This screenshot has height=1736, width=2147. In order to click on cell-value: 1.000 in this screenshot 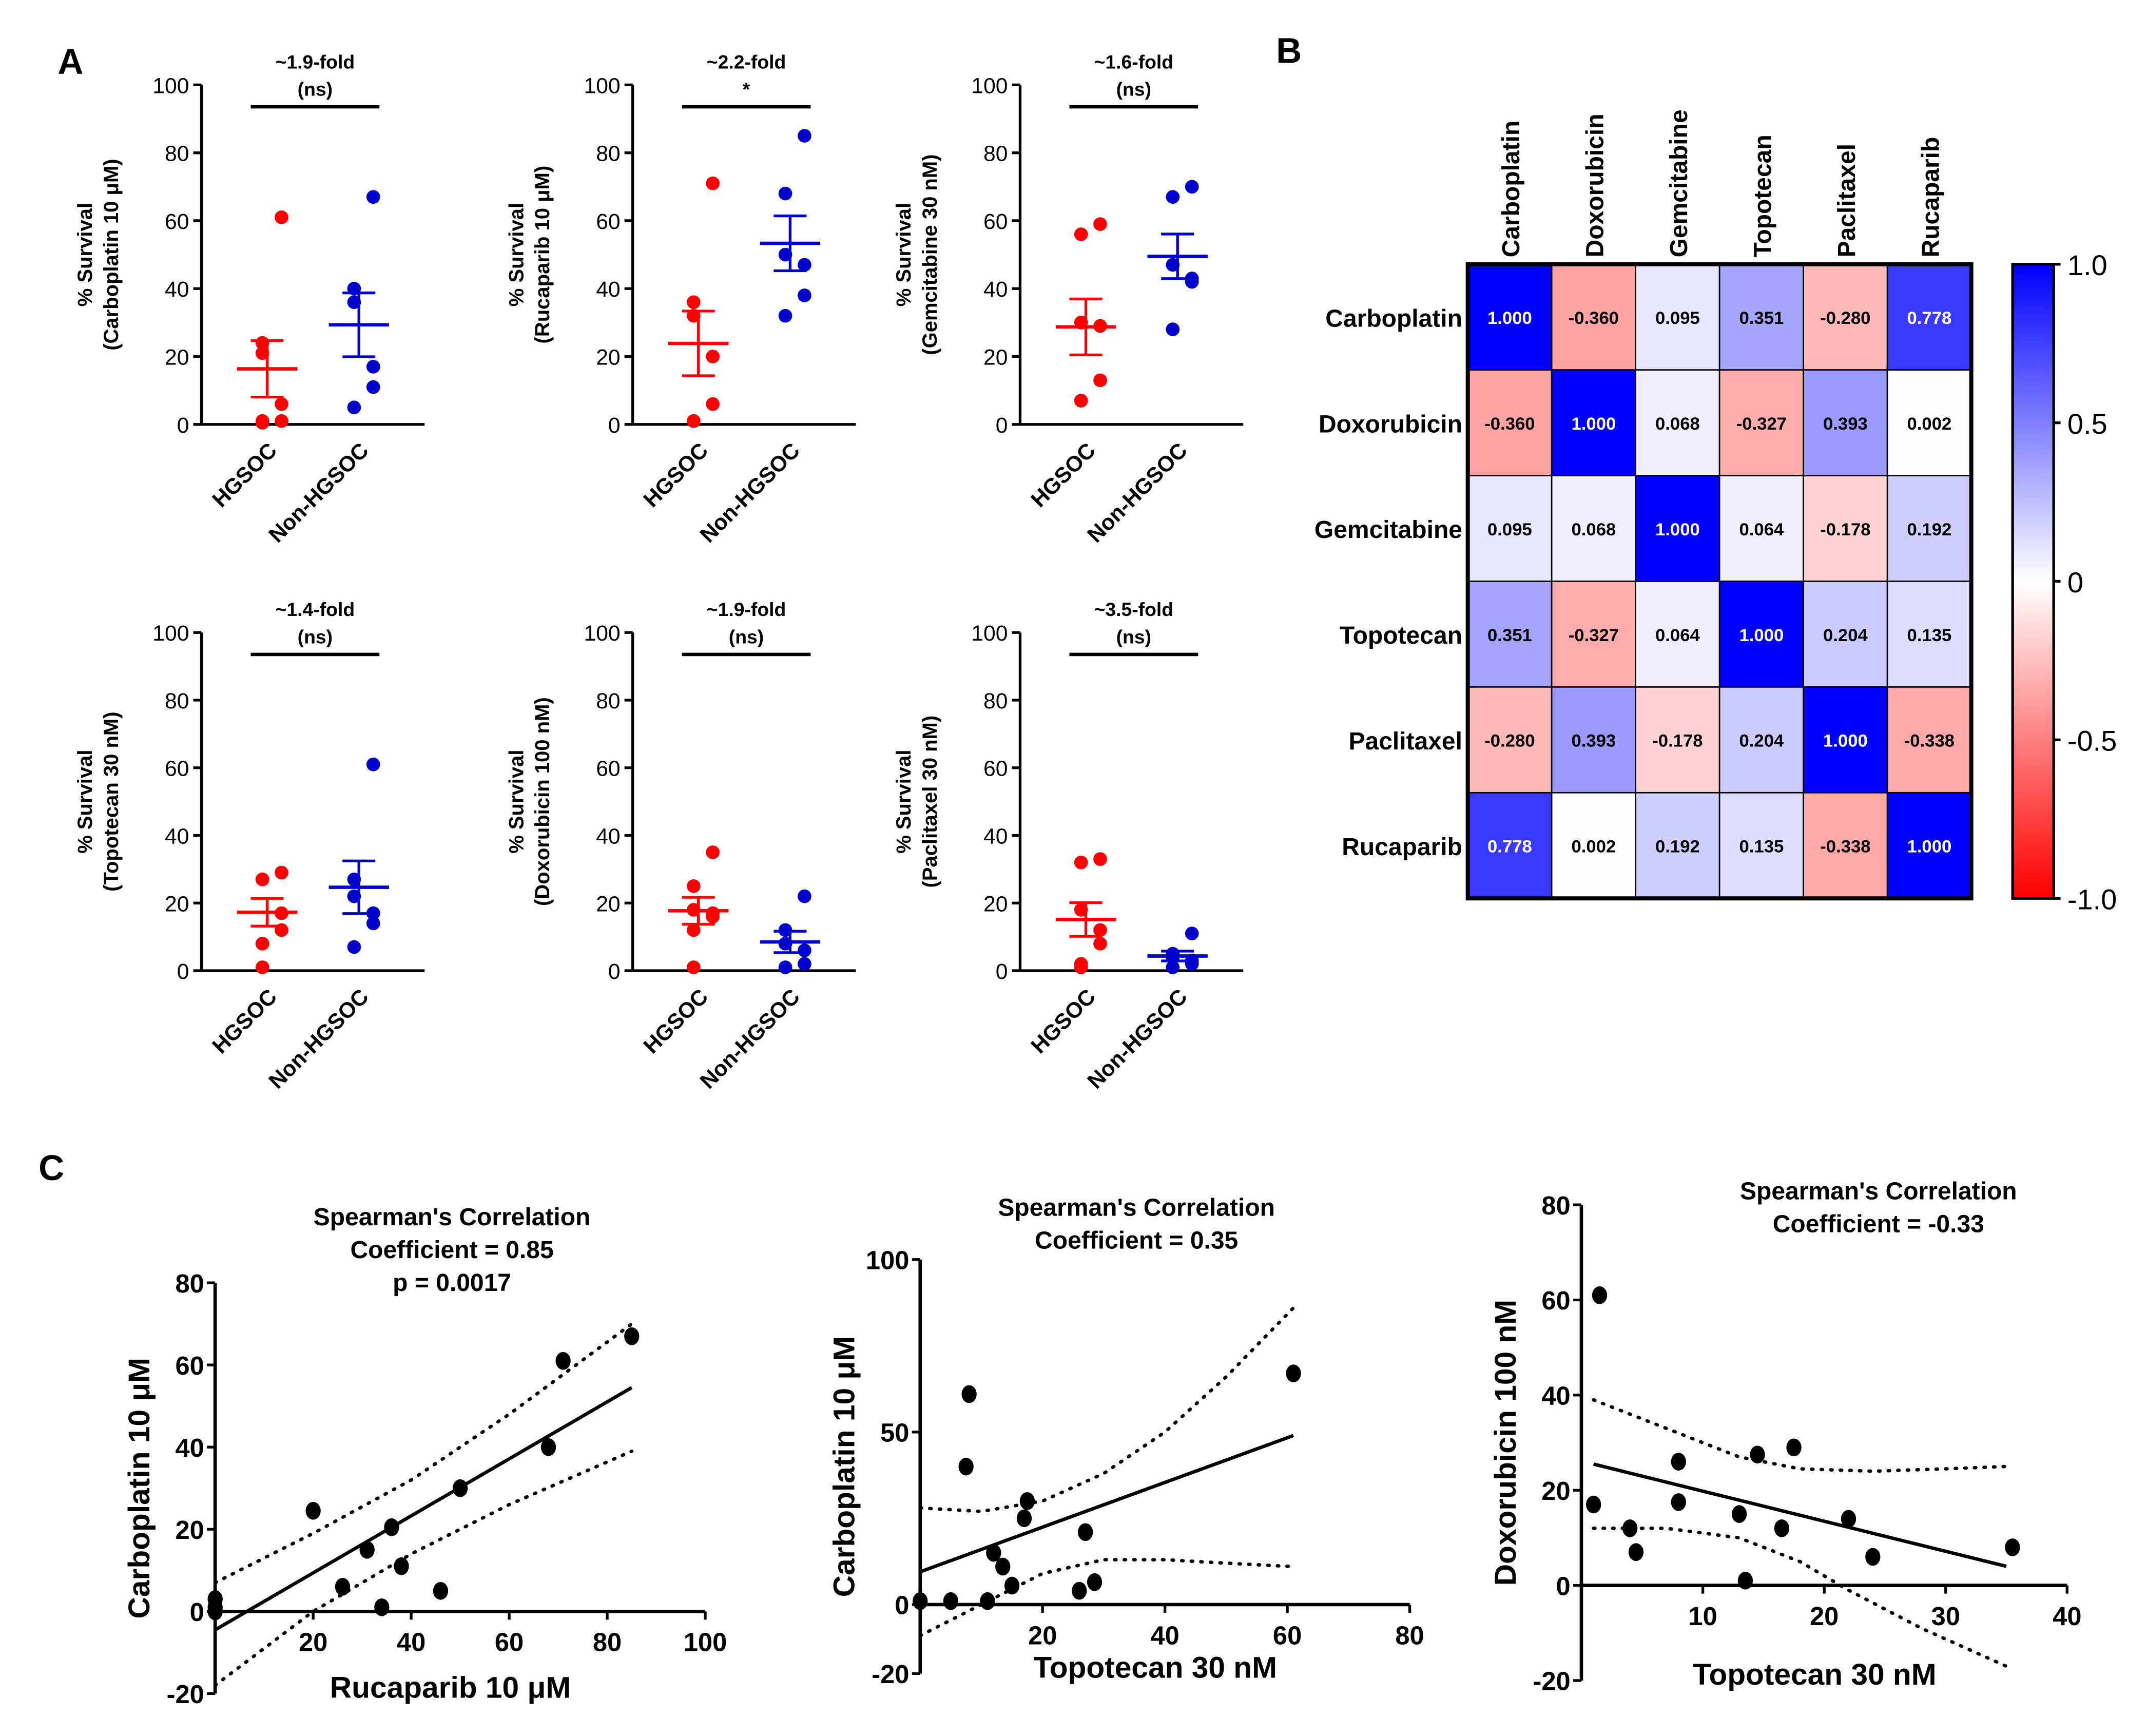, I will do `click(1509, 318)`.